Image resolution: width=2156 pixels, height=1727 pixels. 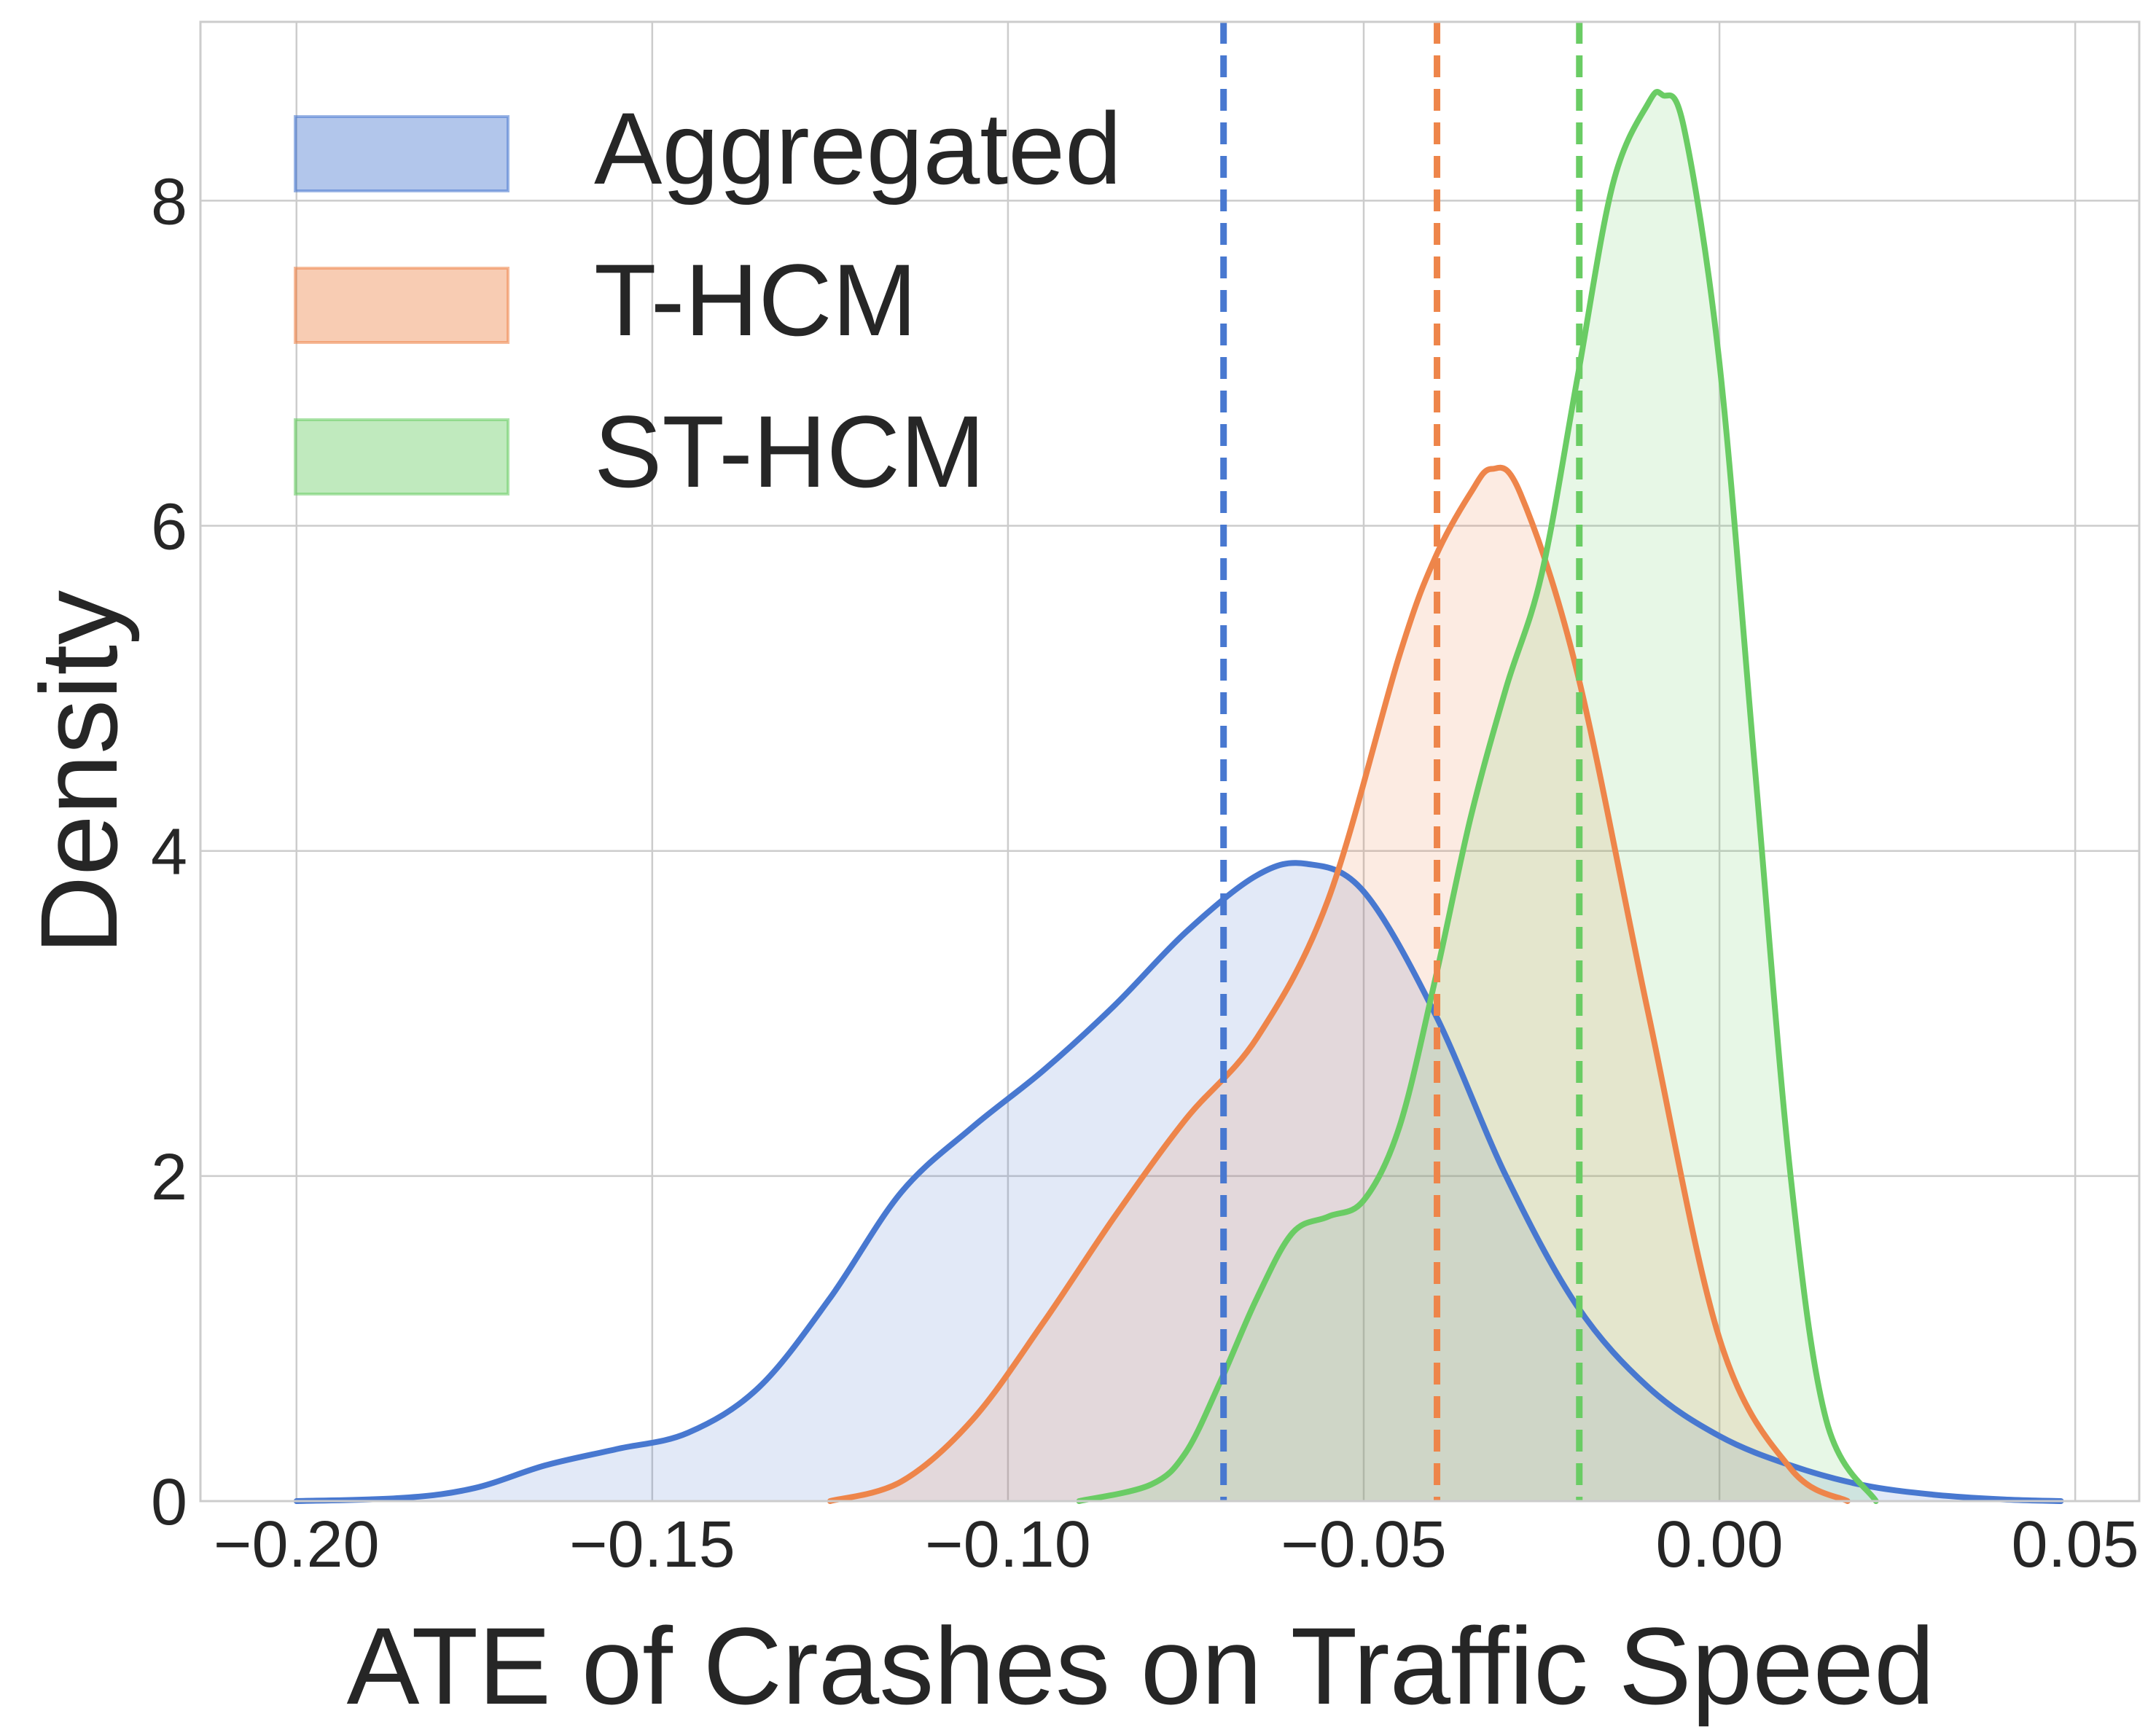 What do you see at coordinates (790, 451) in the screenshot?
I see `legend-label: ST-HCM` at bounding box center [790, 451].